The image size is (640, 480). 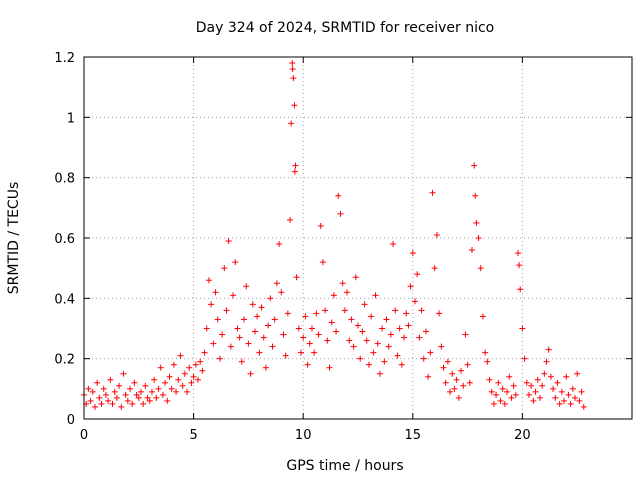 I want to click on x-tick-label: 10, so click(x=303, y=435).